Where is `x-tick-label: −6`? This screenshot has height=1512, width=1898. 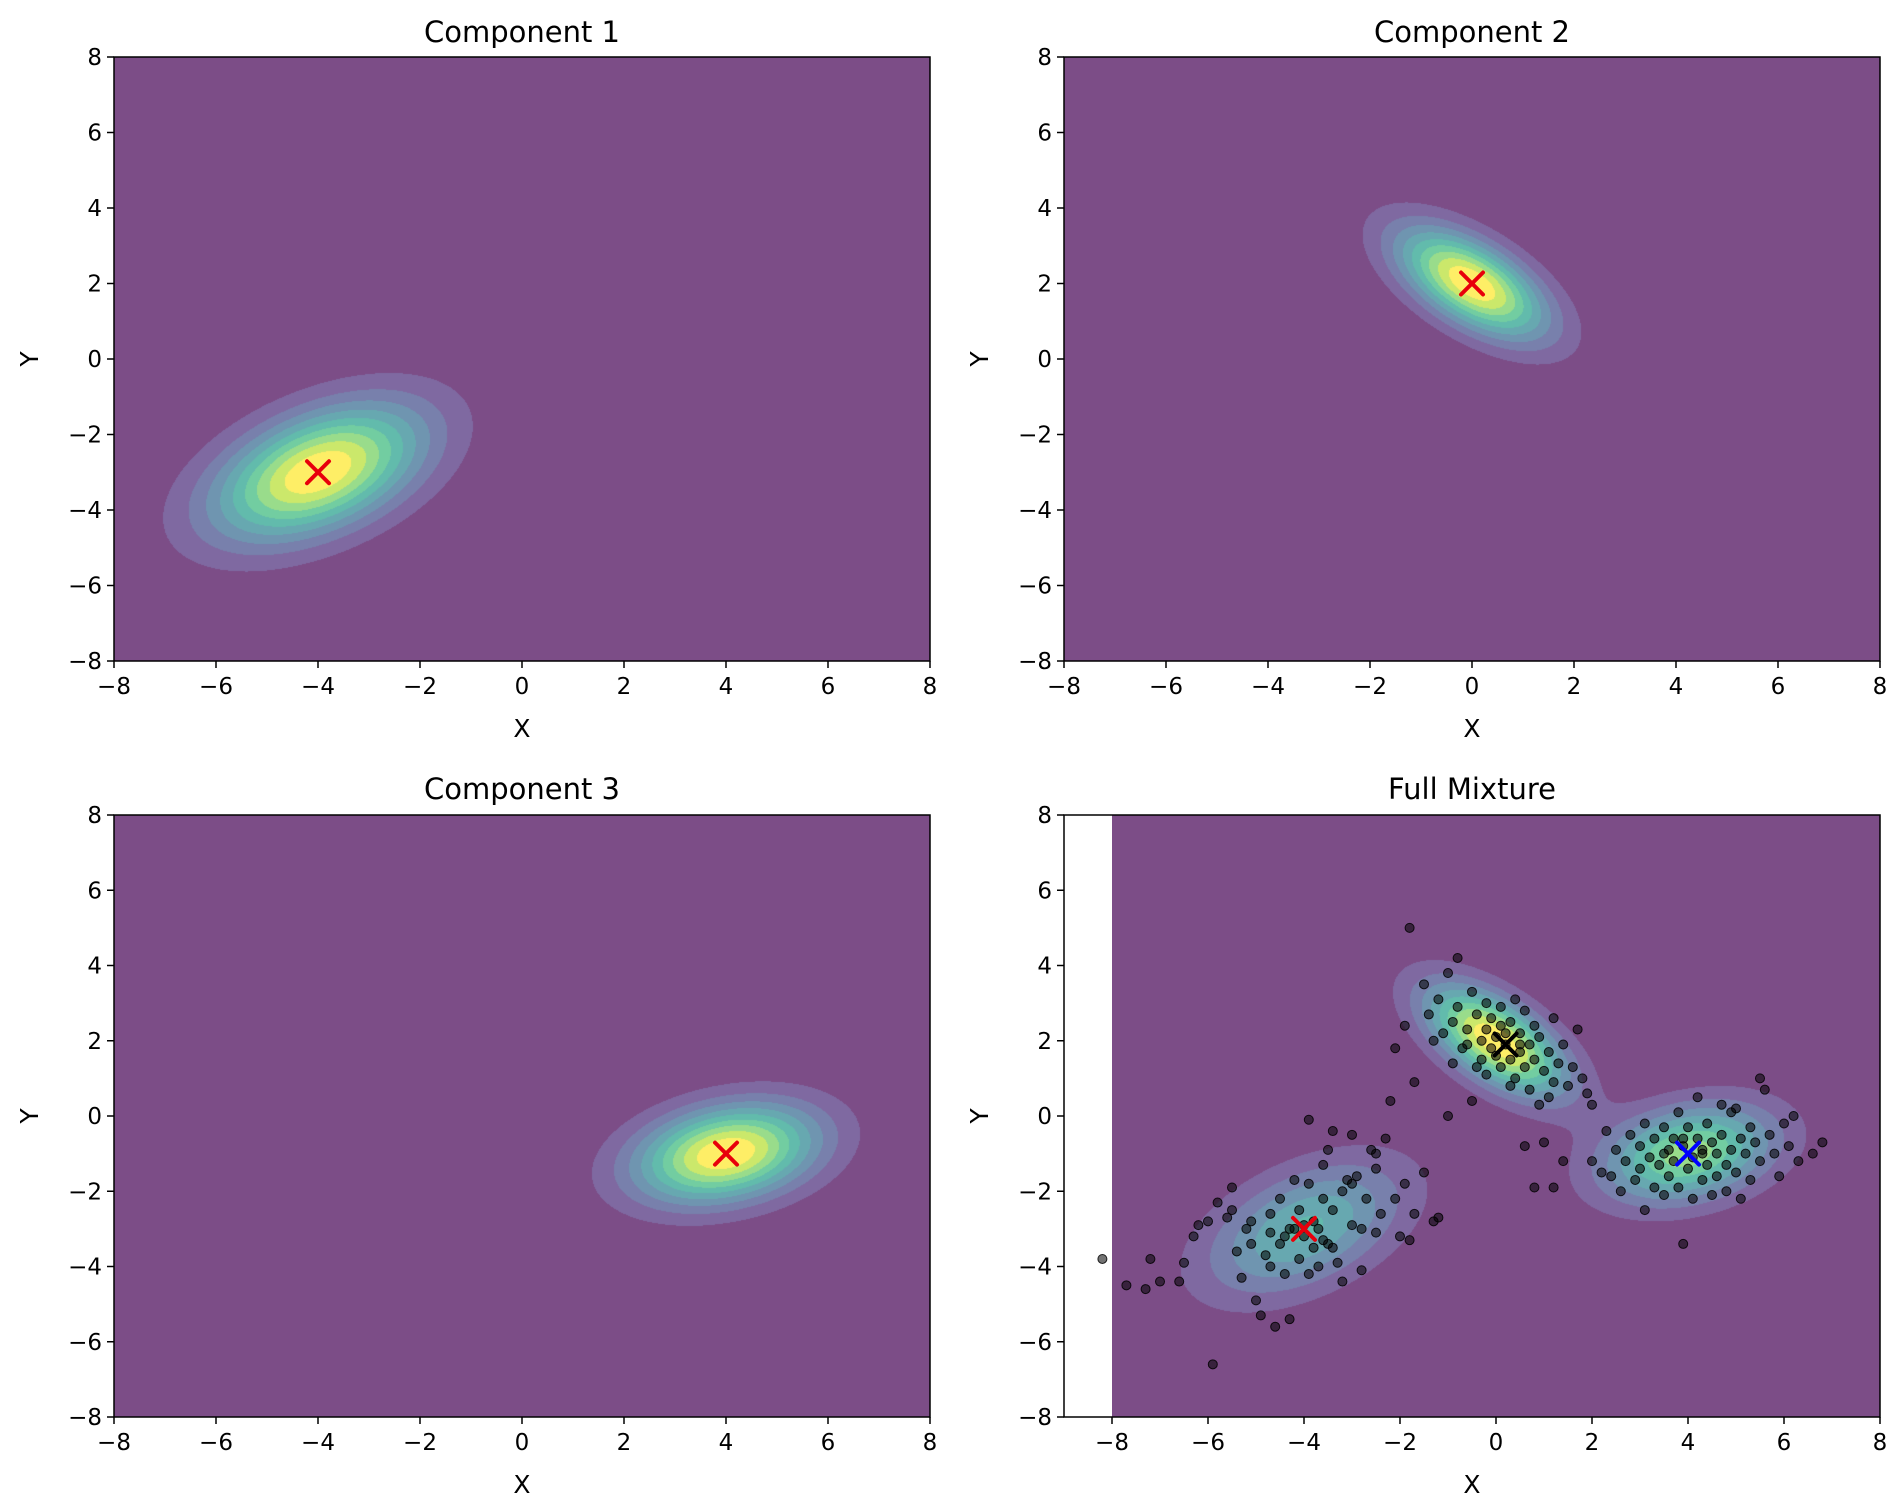
x-tick-label: −6 is located at coordinates (216, 1443).